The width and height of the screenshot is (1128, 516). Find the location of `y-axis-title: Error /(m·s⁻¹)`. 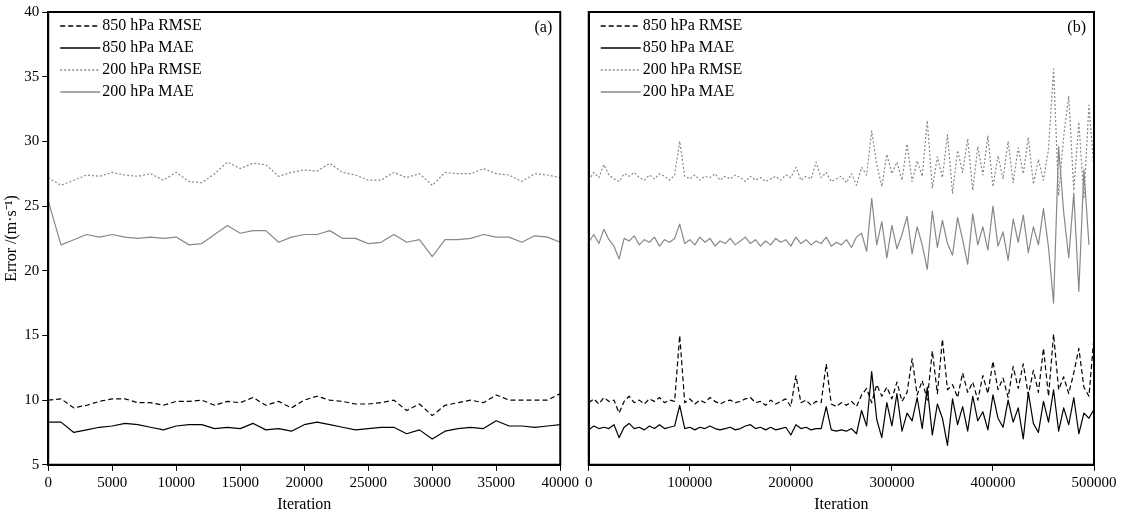

y-axis-title: Error /(m·s⁻¹) is located at coordinates (10, 238).